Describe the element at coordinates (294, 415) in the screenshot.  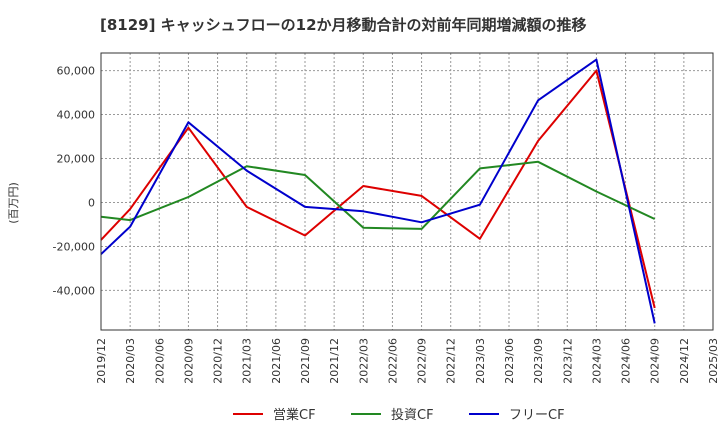
I see `legend-label: 営業CF` at that location.